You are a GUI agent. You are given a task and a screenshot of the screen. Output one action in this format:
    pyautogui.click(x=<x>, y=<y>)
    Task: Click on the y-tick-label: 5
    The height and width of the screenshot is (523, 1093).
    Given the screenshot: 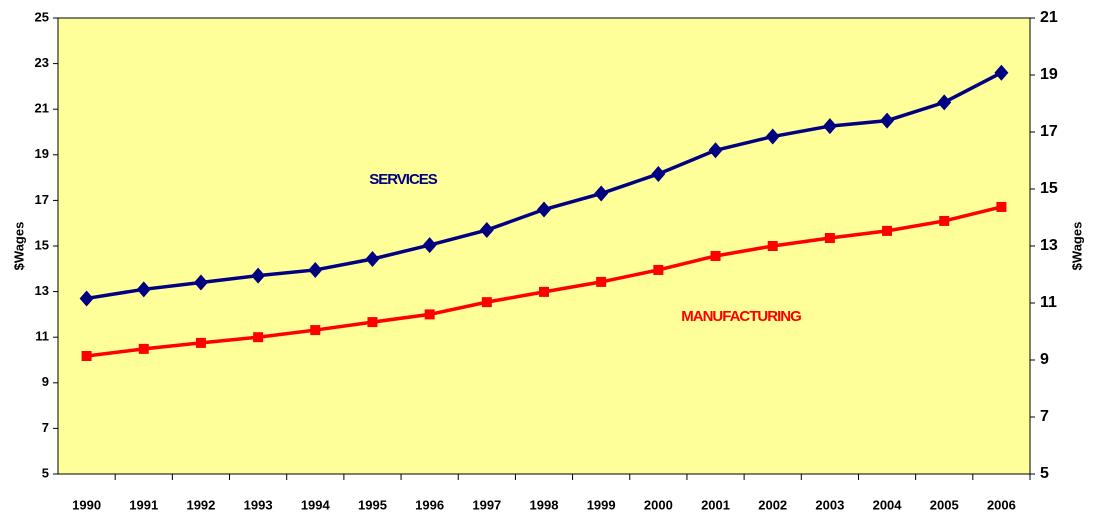 What is the action you would take?
    pyautogui.click(x=45, y=472)
    